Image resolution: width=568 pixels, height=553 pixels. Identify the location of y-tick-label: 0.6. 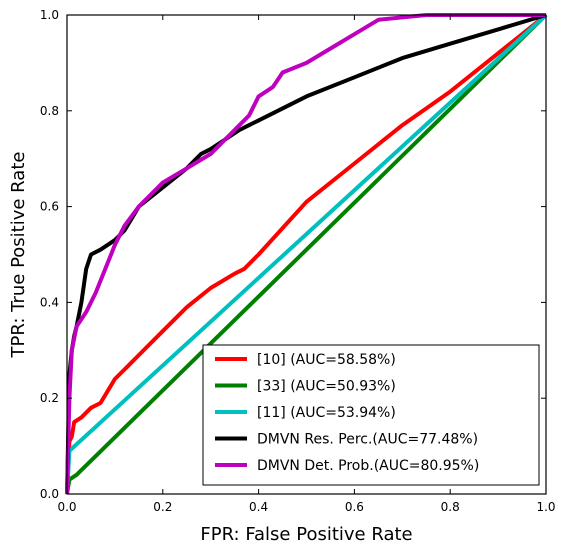
(49, 207).